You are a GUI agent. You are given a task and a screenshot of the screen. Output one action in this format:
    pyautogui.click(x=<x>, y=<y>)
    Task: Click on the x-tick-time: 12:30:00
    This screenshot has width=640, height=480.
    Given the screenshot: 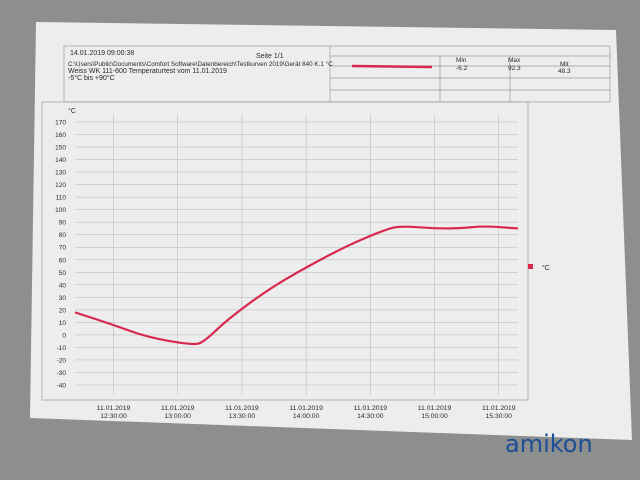 What is the action you would take?
    pyautogui.click(x=113, y=416)
    